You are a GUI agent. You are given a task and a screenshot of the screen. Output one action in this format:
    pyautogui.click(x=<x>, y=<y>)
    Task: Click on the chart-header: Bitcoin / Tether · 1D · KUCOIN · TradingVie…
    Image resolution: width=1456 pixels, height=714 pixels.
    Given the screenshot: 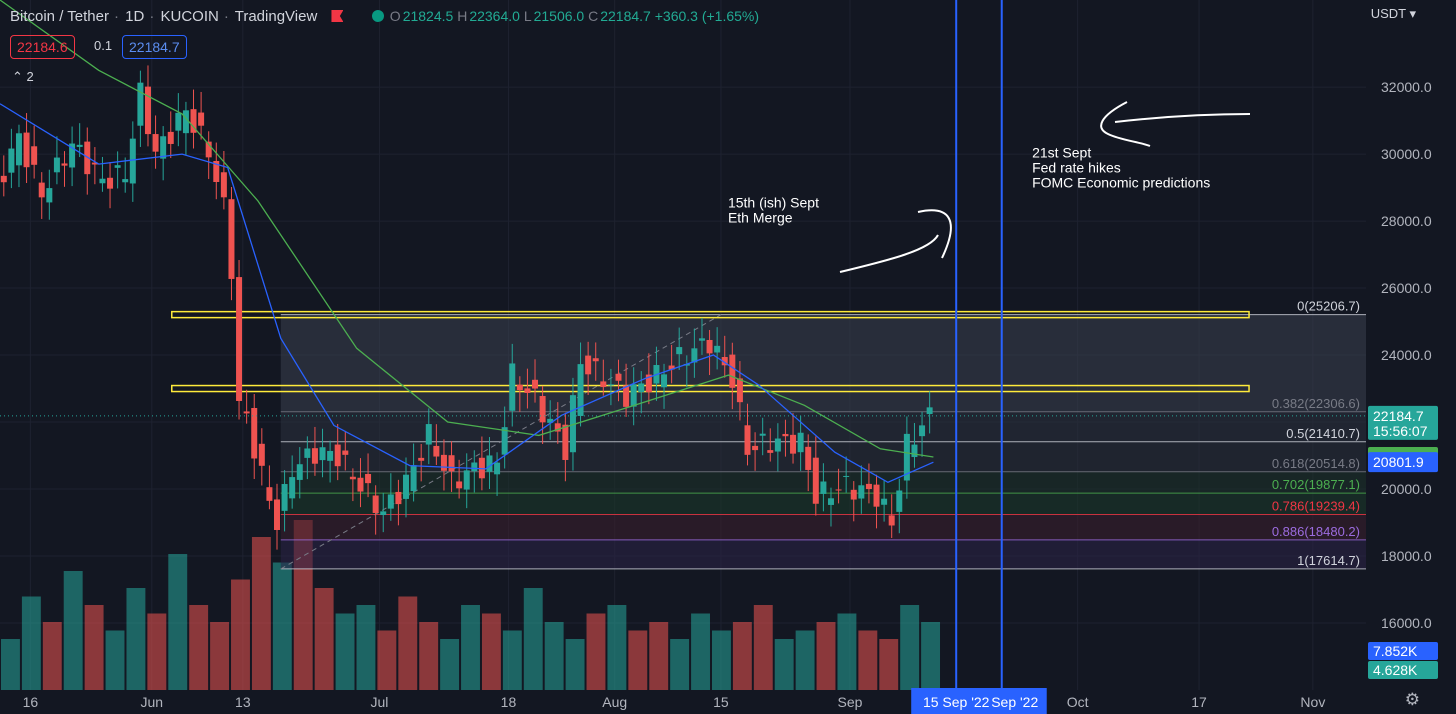 What is the action you would take?
    pyautogui.click(x=385, y=16)
    